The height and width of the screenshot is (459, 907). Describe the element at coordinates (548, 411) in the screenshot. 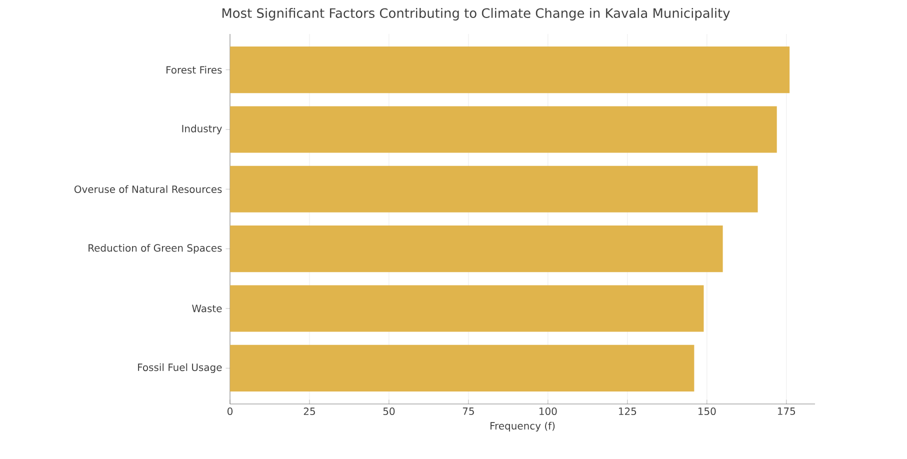

I see `x-tick-label: 100` at that location.